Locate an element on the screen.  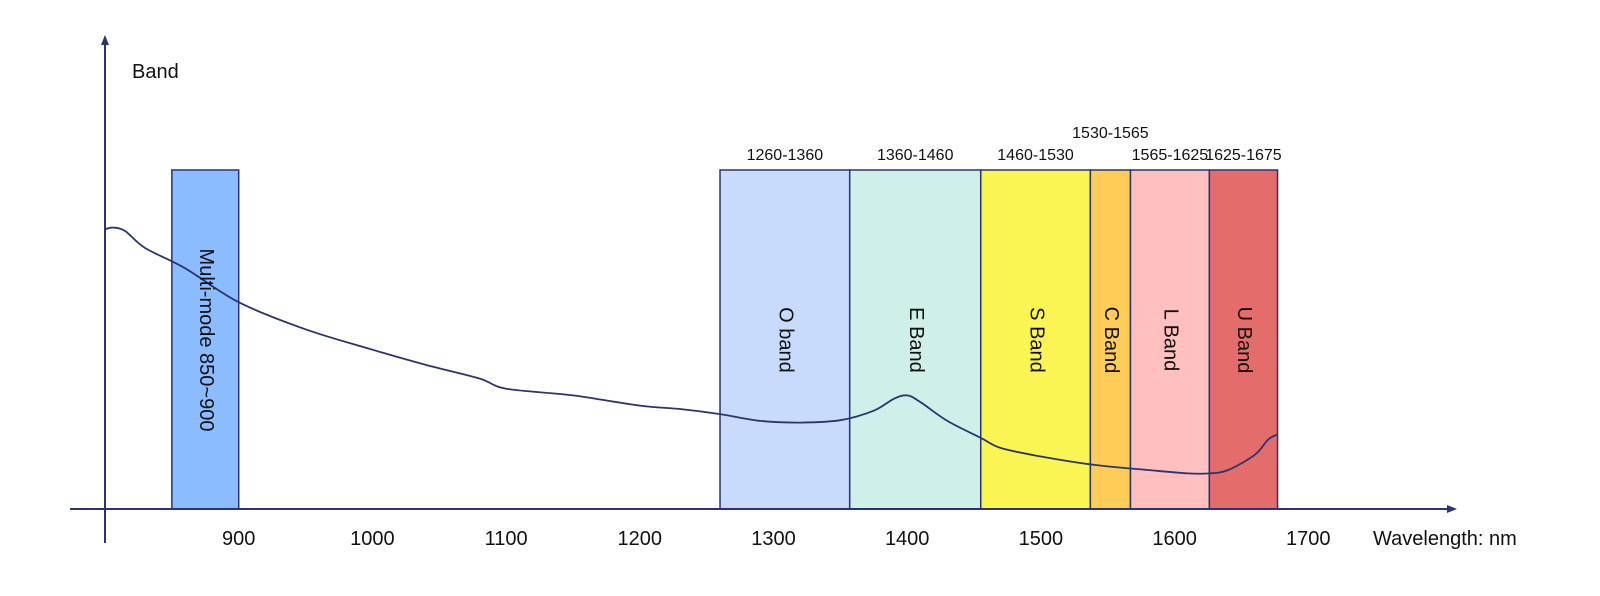
band-name-1: O band is located at coordinates (786, 340).